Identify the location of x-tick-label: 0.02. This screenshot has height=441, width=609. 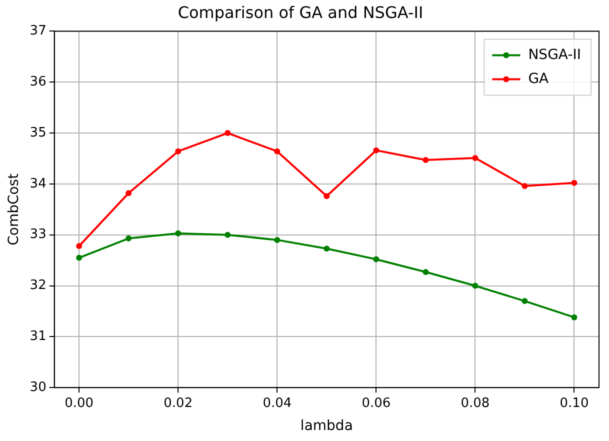
(178, 403).